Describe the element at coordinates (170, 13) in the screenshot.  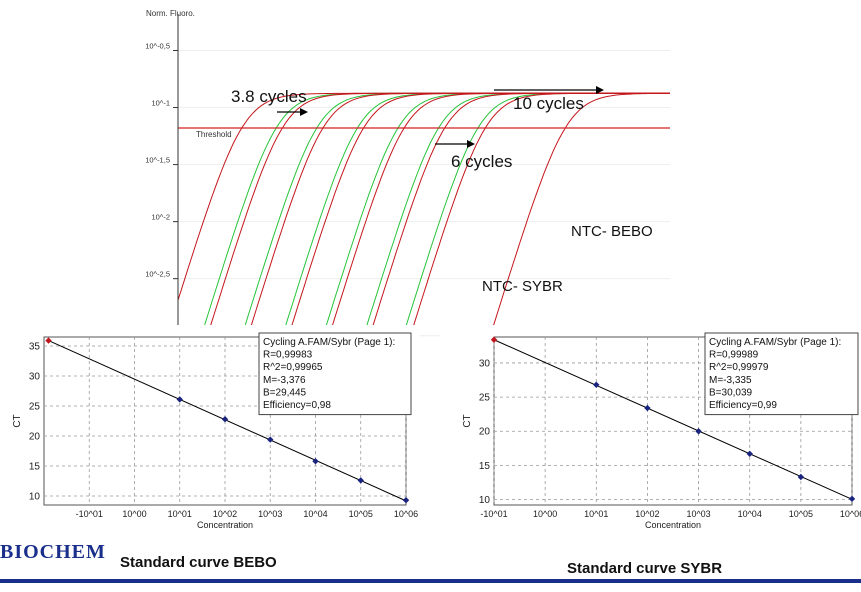
I see `amp-ylabel: Norm. Fluoro.` at that location.